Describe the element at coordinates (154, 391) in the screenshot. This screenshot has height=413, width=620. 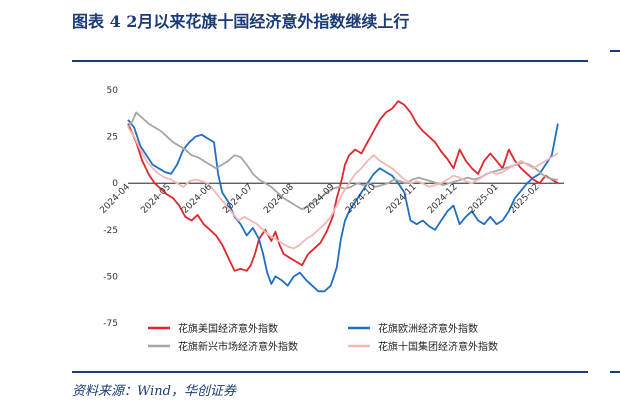
I see `source-note: 资料来源：Wind，华创证券` at that location.